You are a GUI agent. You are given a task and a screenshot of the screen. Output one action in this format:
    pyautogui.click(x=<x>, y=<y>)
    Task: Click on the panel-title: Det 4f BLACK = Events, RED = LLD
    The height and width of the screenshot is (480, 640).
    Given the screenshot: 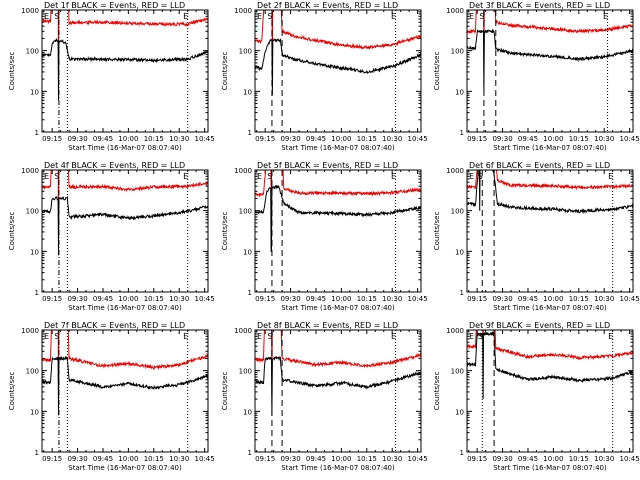 What is the action you would take?
    pyautogui.click(x=114, y=165)
    